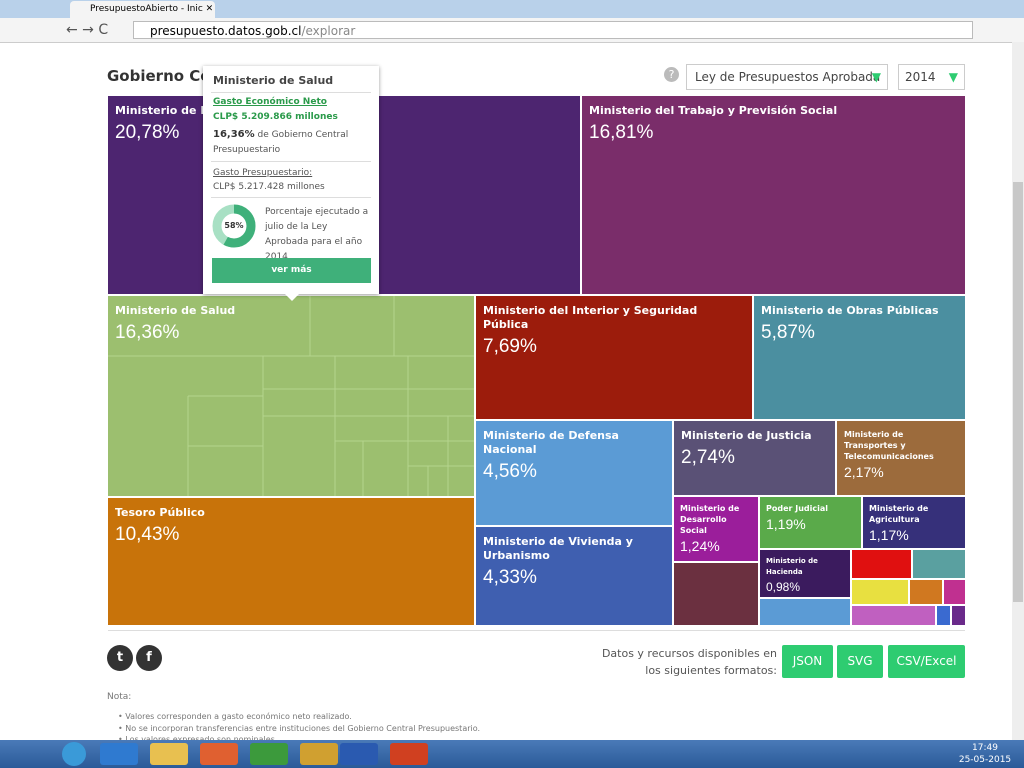 This screenshot has width=1024, height=768. Describe the element at coordinates (797, 508) in the screenshot. I see `tile-name: Poder Judicial` at that location.